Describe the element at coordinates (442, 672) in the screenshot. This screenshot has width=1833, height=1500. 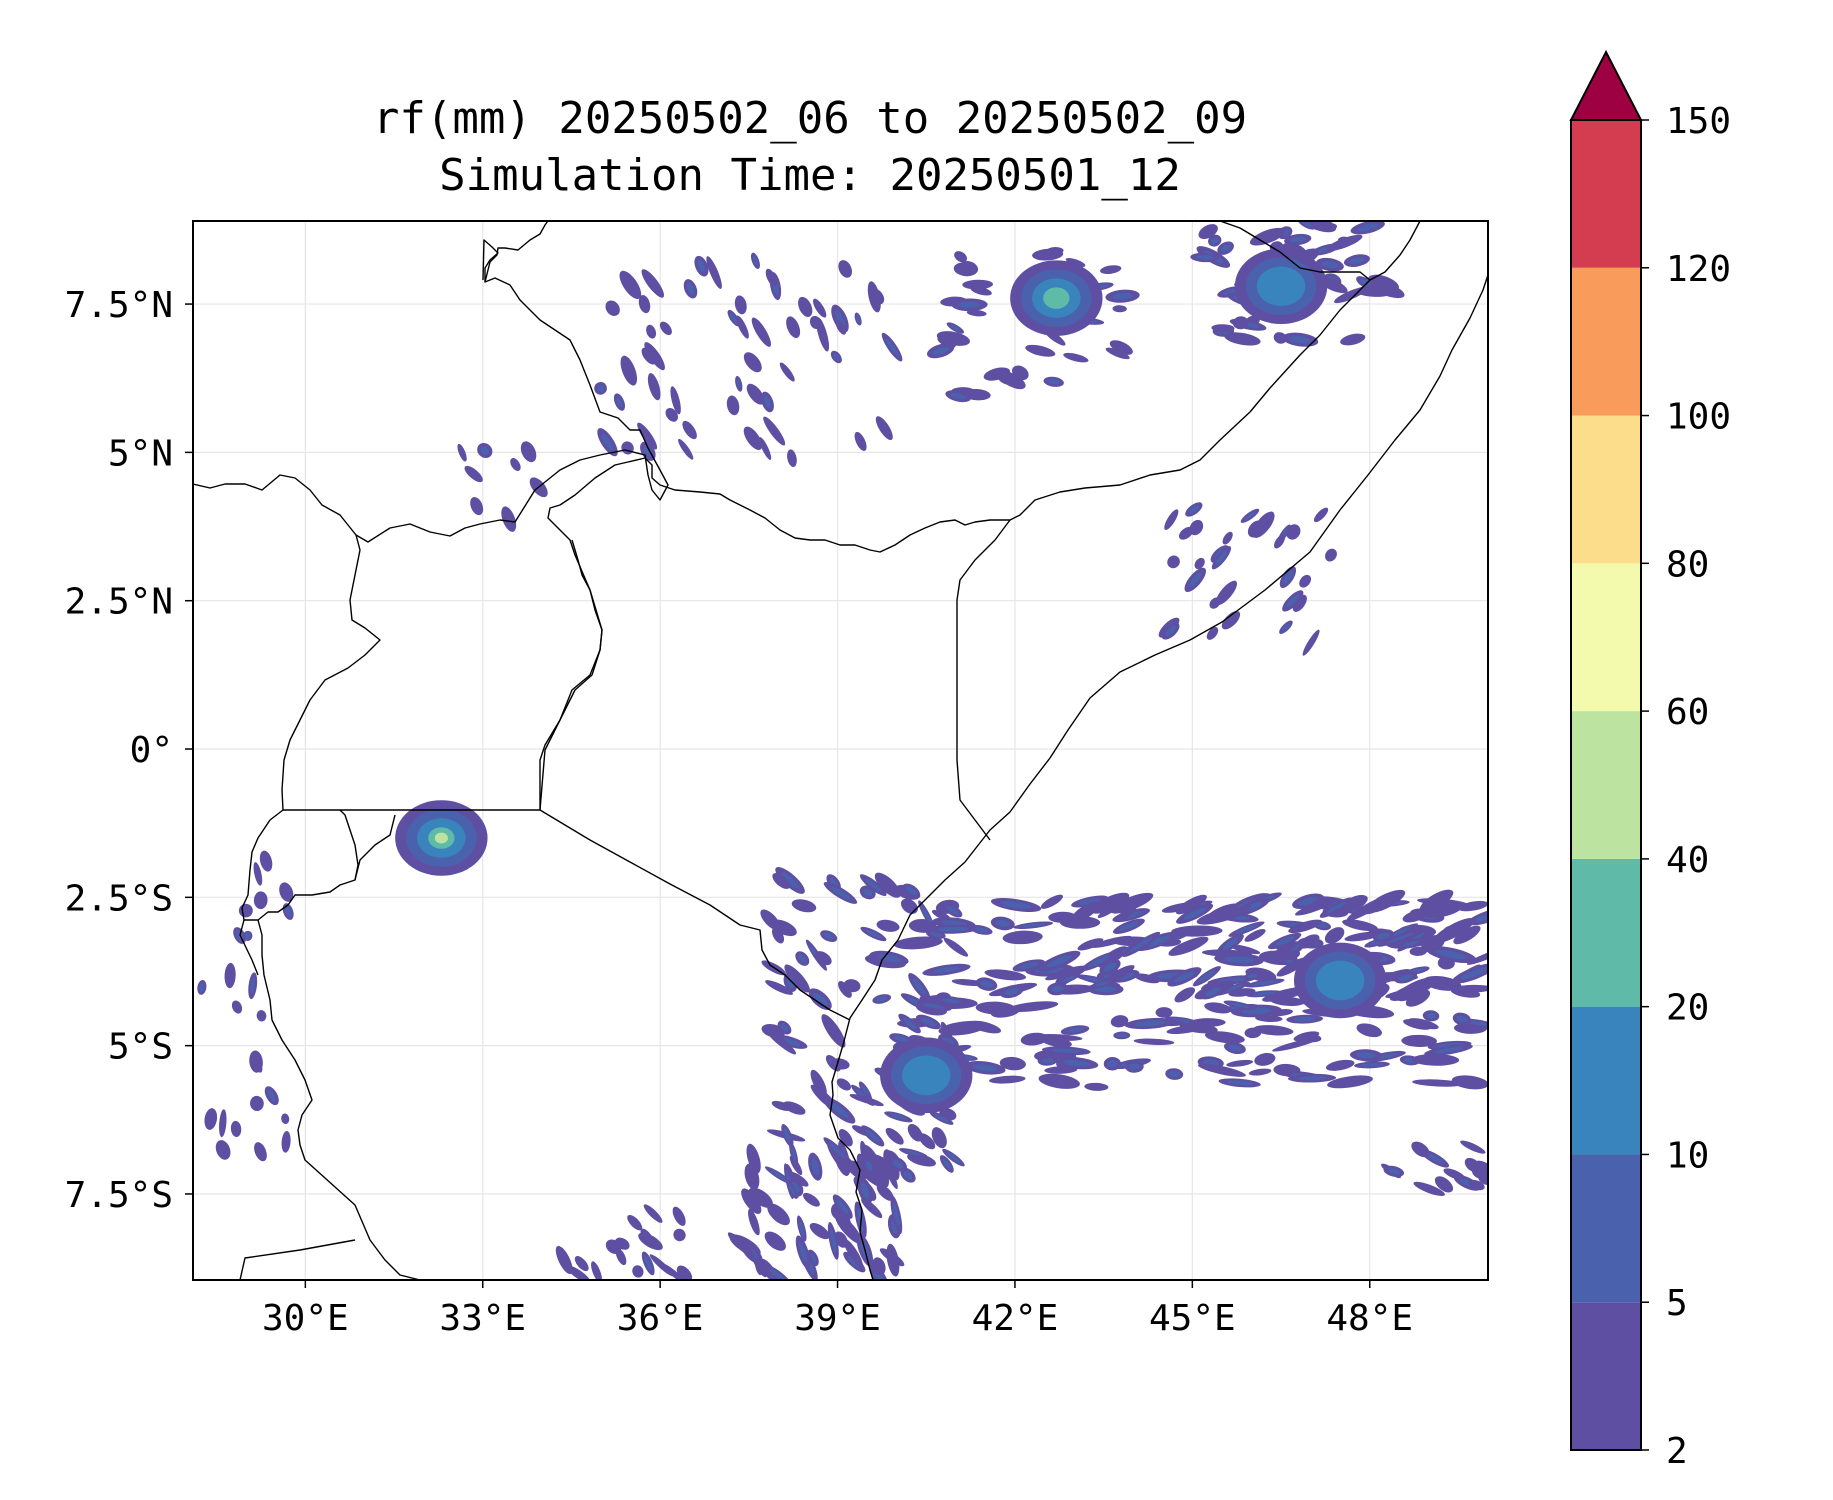
I see `border-uganda` at that location.